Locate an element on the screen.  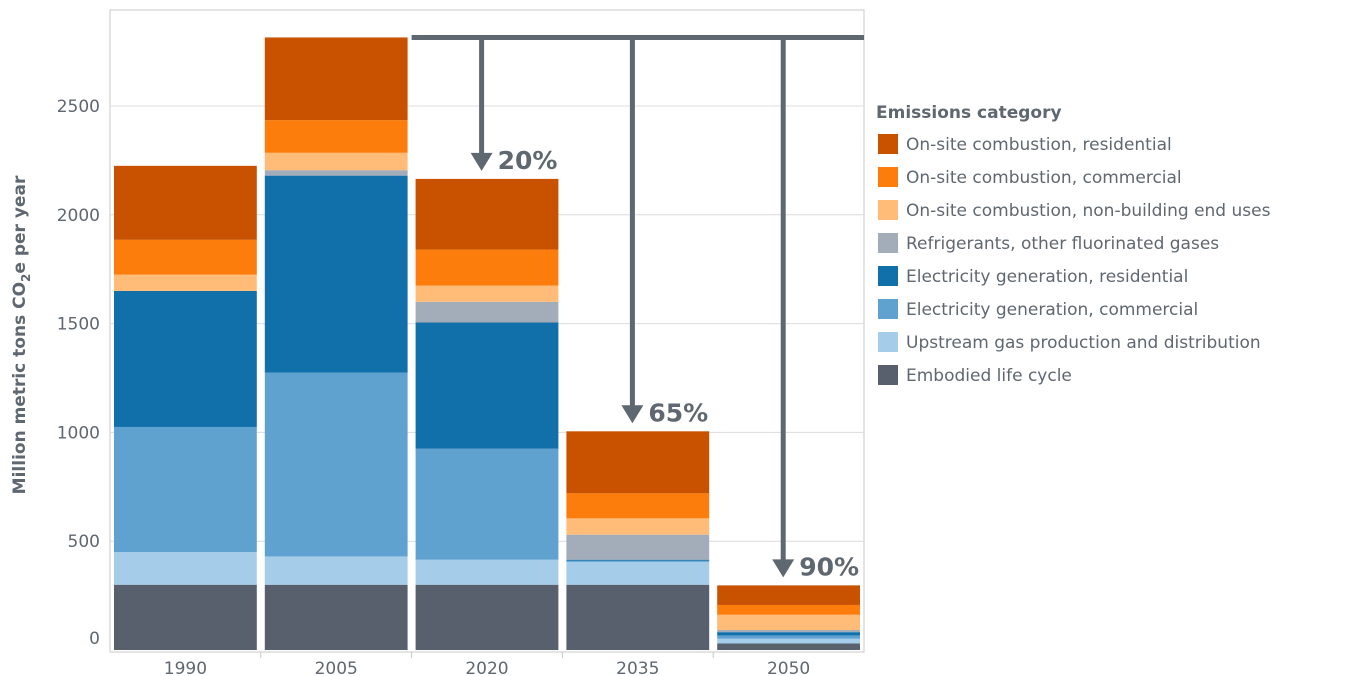
y-tick-label: 1500 is located at coordinates (78, 325).